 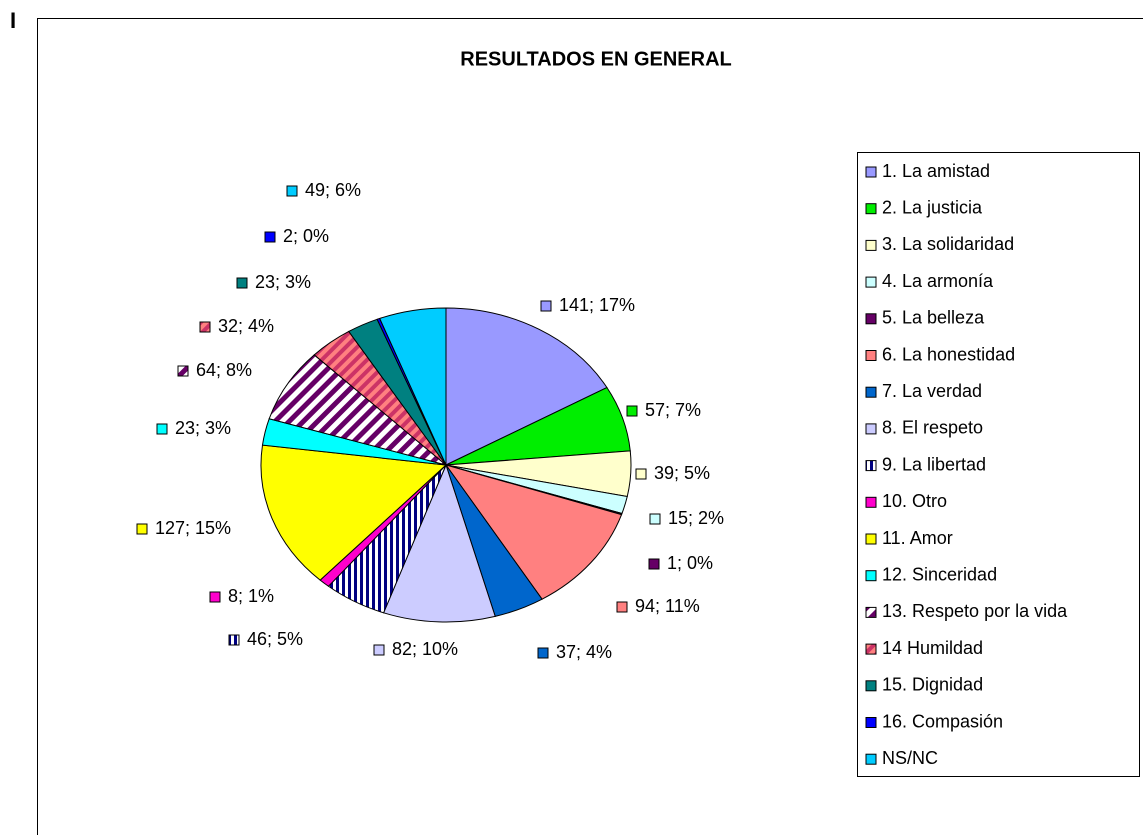 What do you see at coordinates (251, 596) in the screenshot?
I see `data-label: 8; 1%` at bounding box center [251, 596].